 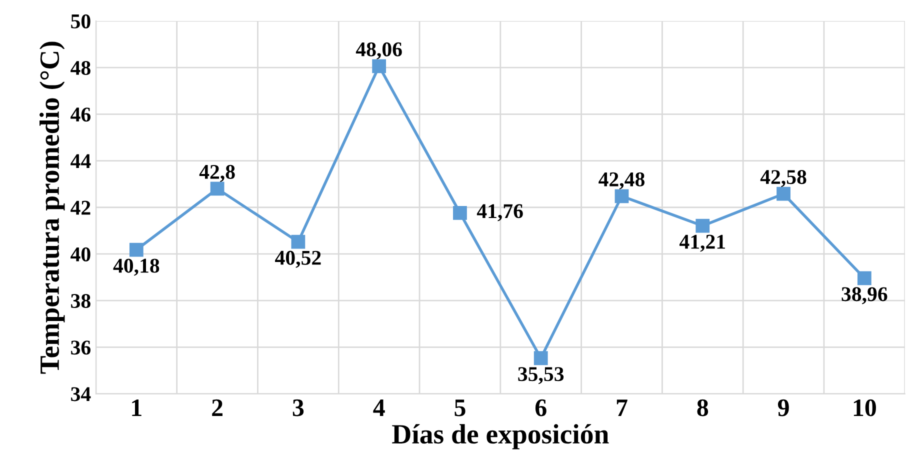 I want to click on x-tick-label: 1, so click(x=137, y=407).